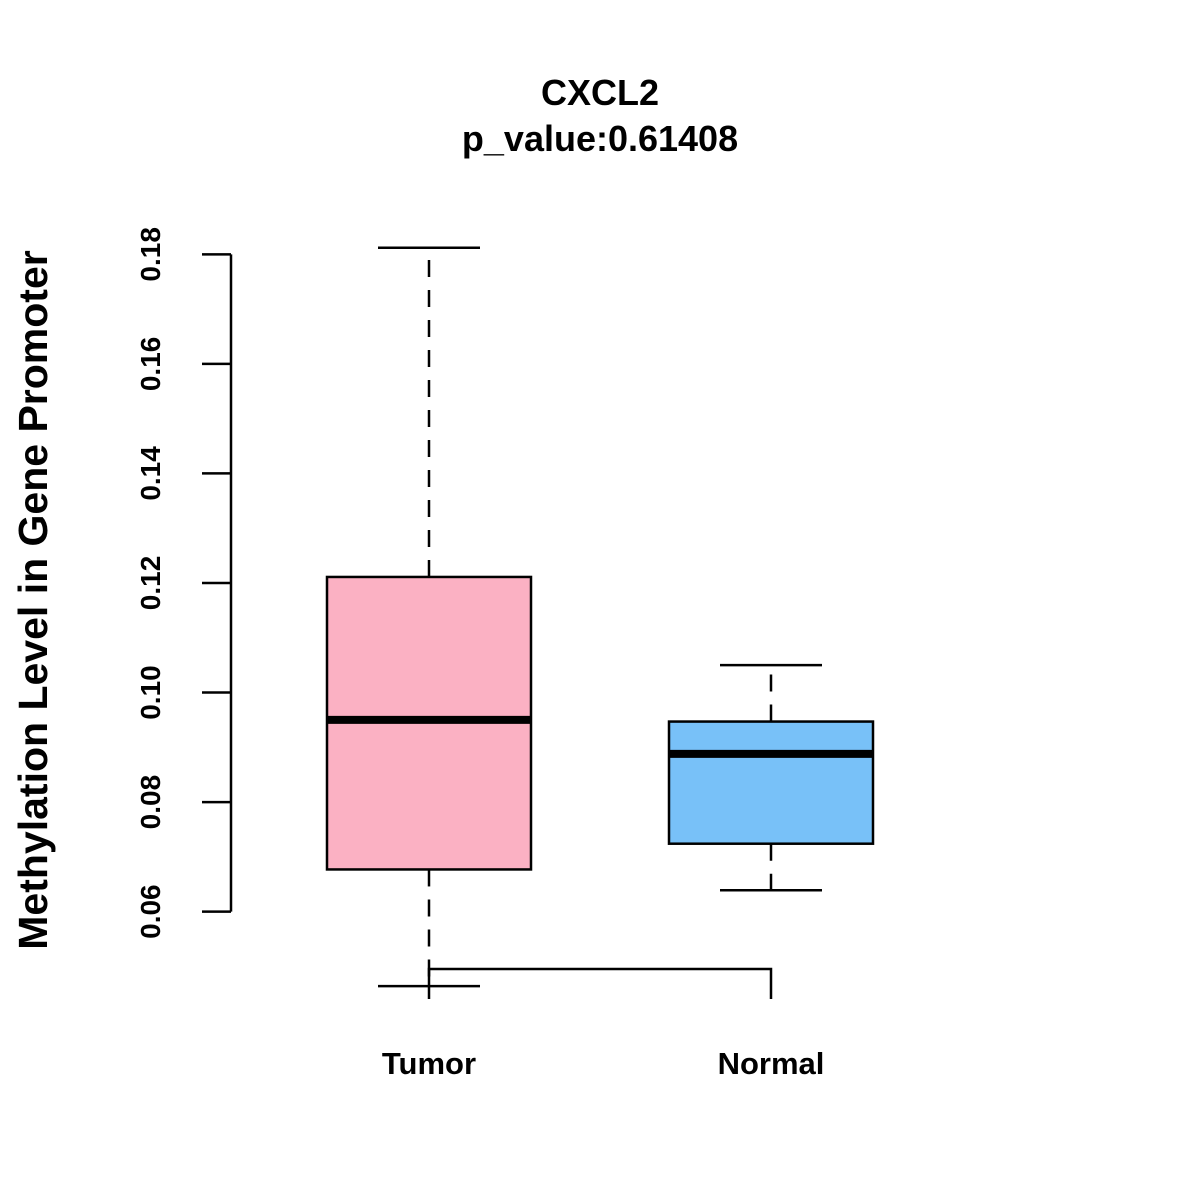 This screenshot has width=1200, height=1200. I want to click on y-axis: 0.06 0.08 0.10 0.12 0.14 0.16 0.18, so click(184, 583).